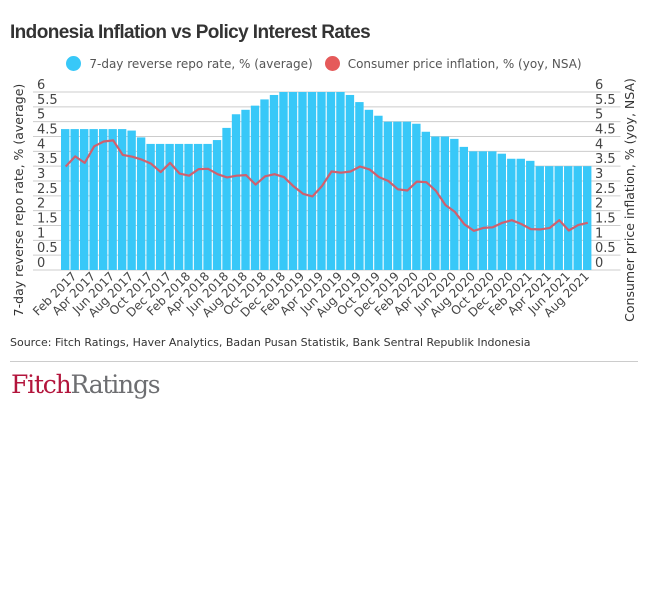 The width and height of the screenshot is (648, 602). I want to click on y-tick-label-right: 1.5, so click(605, 219).